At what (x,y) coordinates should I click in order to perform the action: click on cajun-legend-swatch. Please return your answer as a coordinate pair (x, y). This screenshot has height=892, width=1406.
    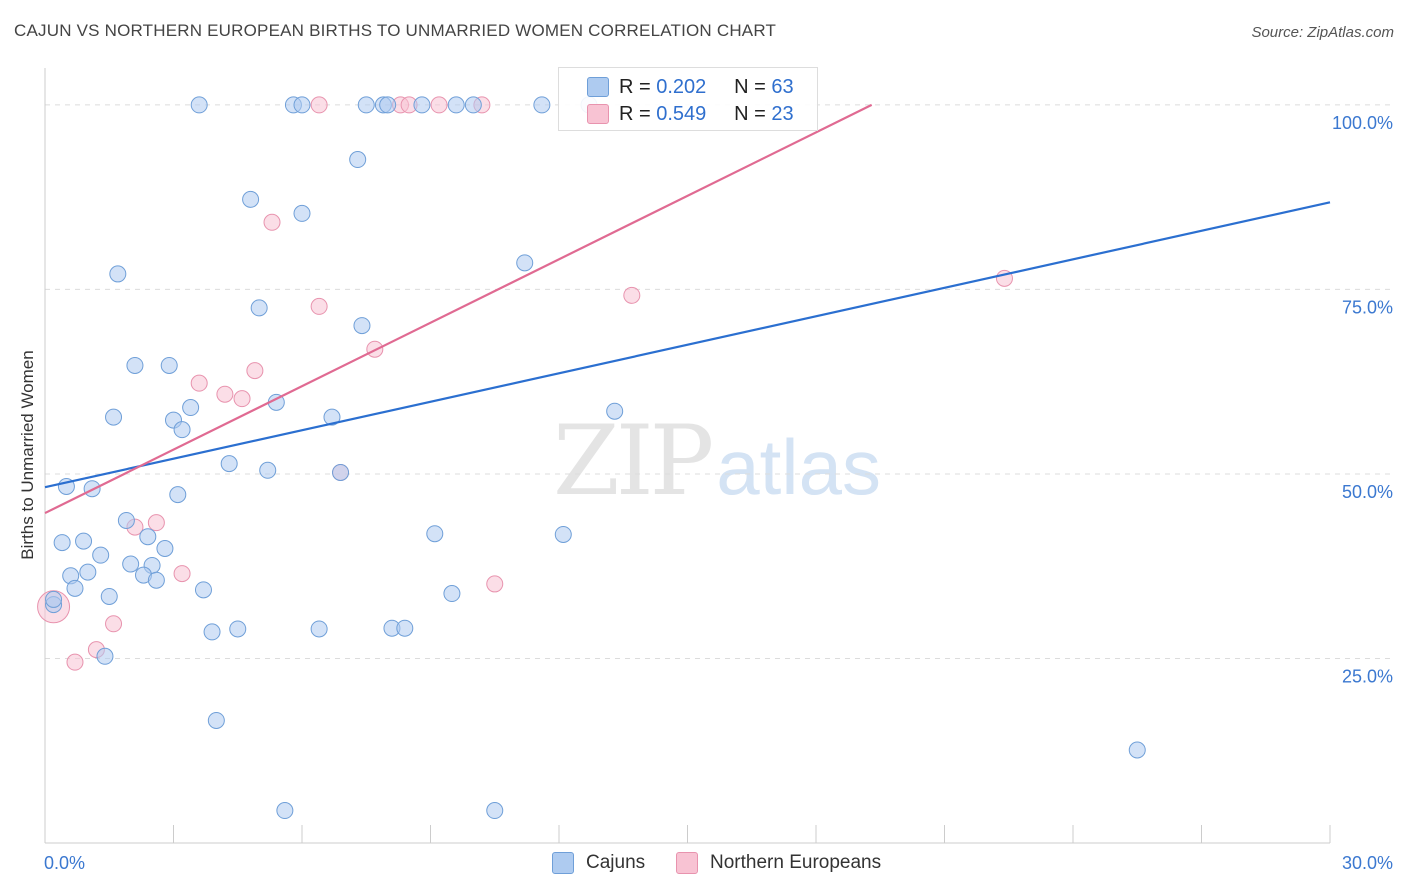
    Looking at the image, I should click on (563, 863).